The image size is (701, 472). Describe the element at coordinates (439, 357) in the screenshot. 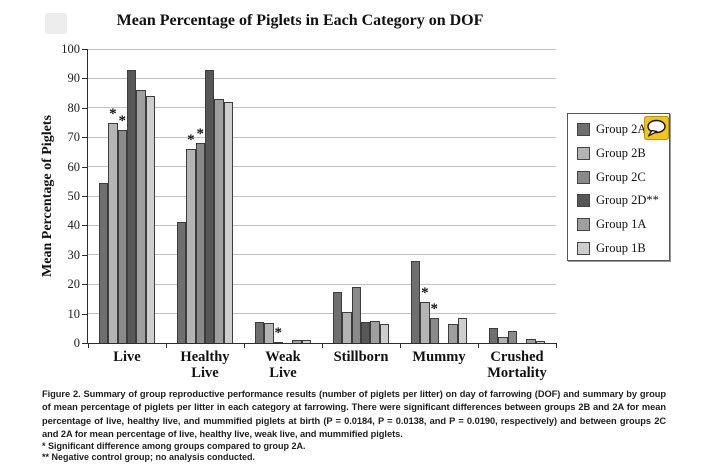

I see `x-category-label-4: Mummy` at that location.